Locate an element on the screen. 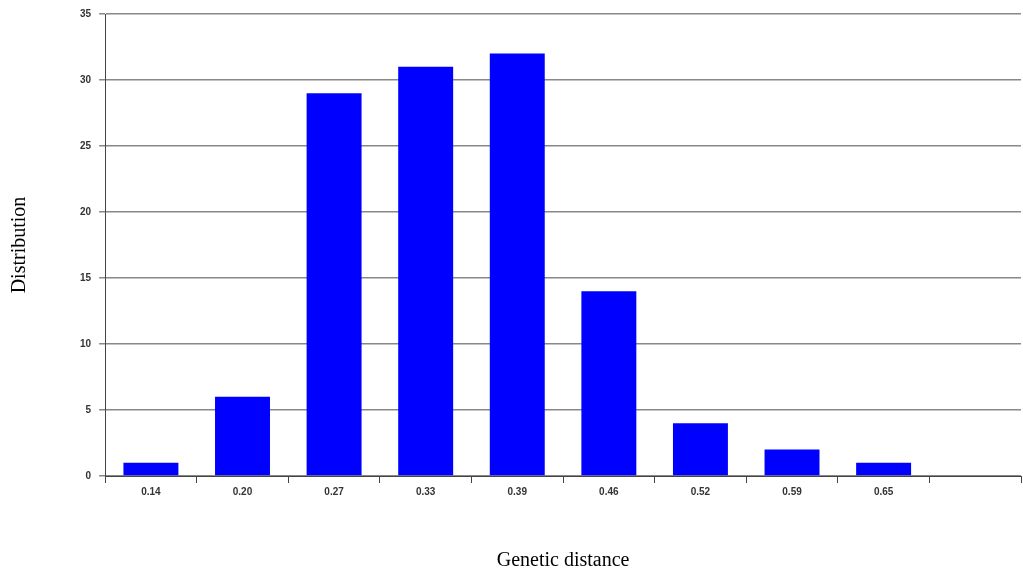  y-tick-label: 20 is located at coordinates (86, 211).